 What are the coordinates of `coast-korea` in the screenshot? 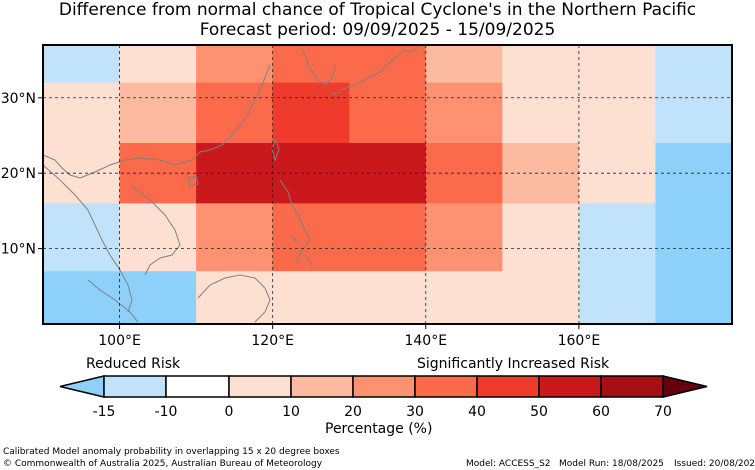 It's located at (318, 65).